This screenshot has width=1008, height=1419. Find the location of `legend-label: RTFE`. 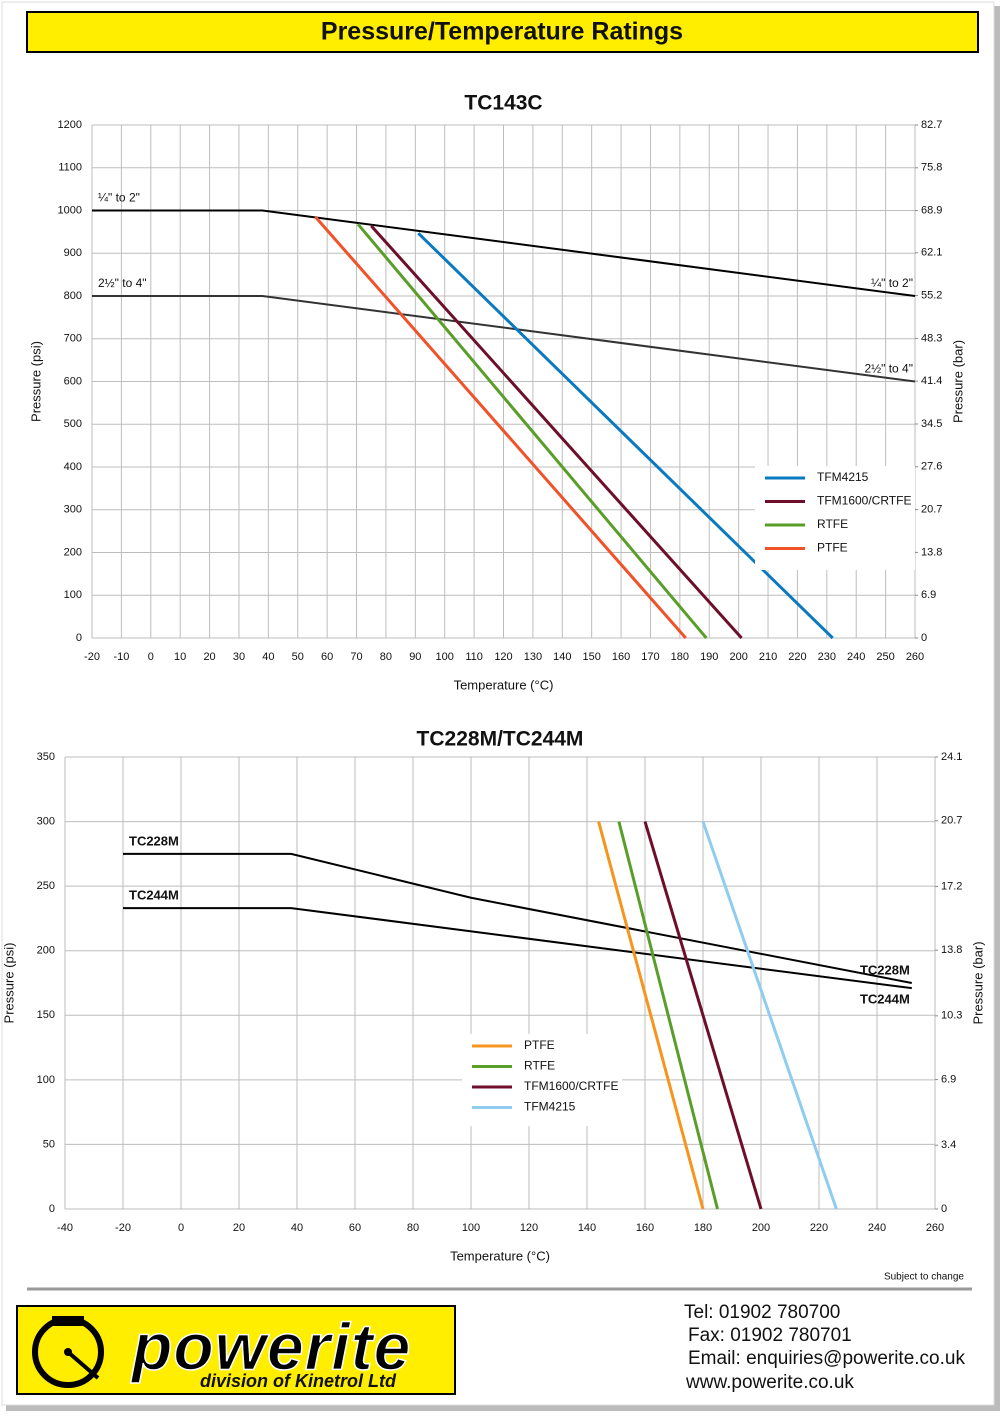

legend-label: RTFE is located at coordinates (539, 1066).